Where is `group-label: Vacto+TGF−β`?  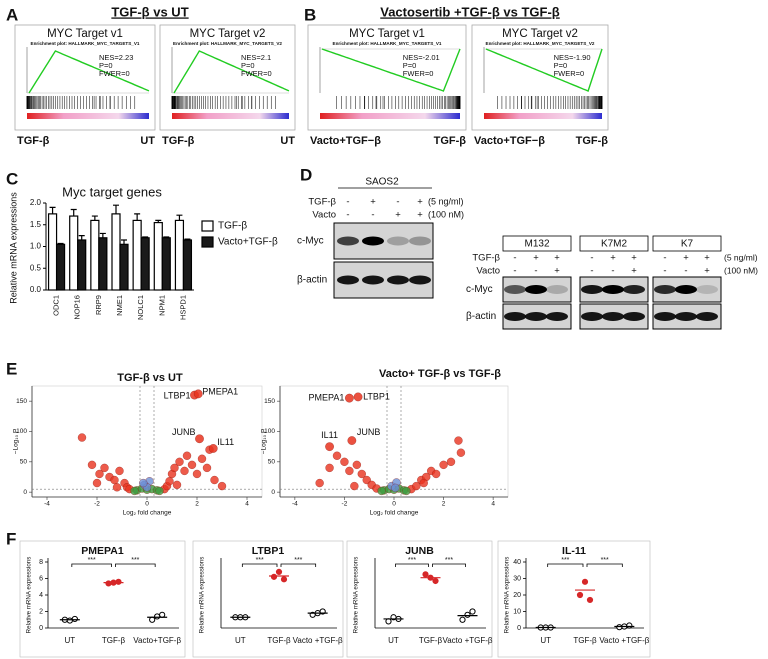
group-label: Vacto+TGF−β is located at coordinates (509, 141).